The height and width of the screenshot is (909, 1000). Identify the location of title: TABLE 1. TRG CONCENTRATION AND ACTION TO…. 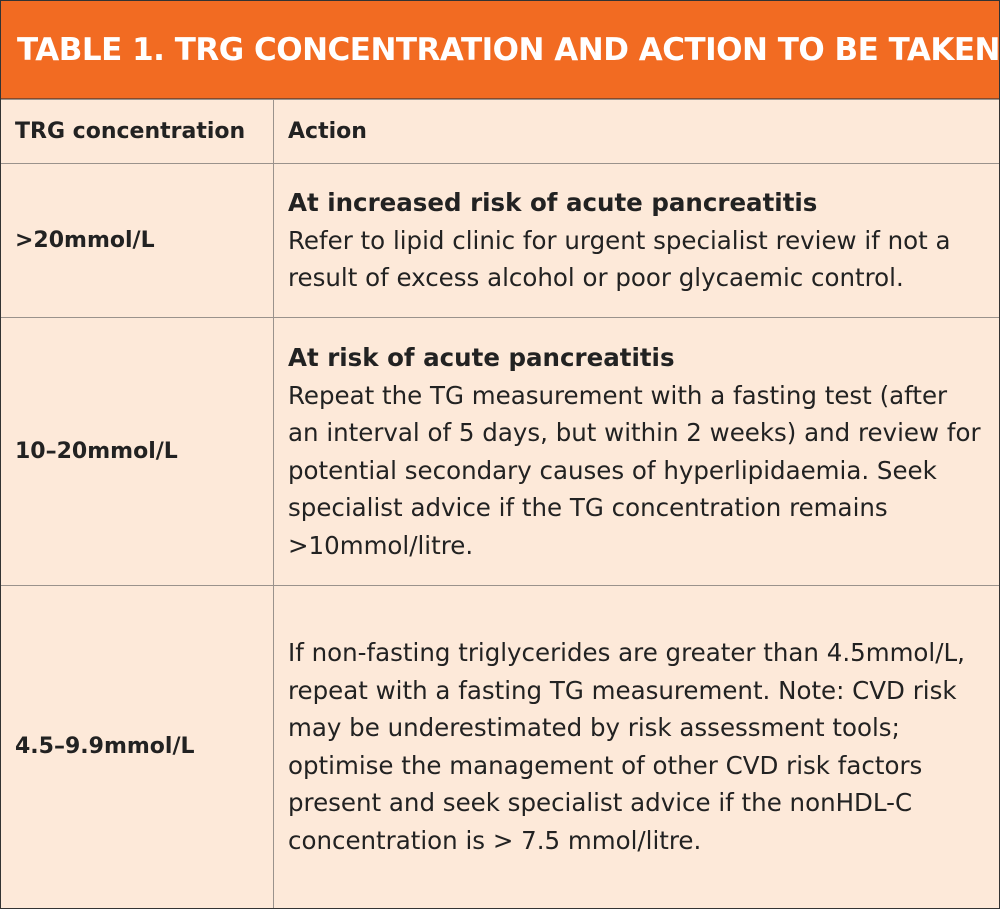
(508, 50).